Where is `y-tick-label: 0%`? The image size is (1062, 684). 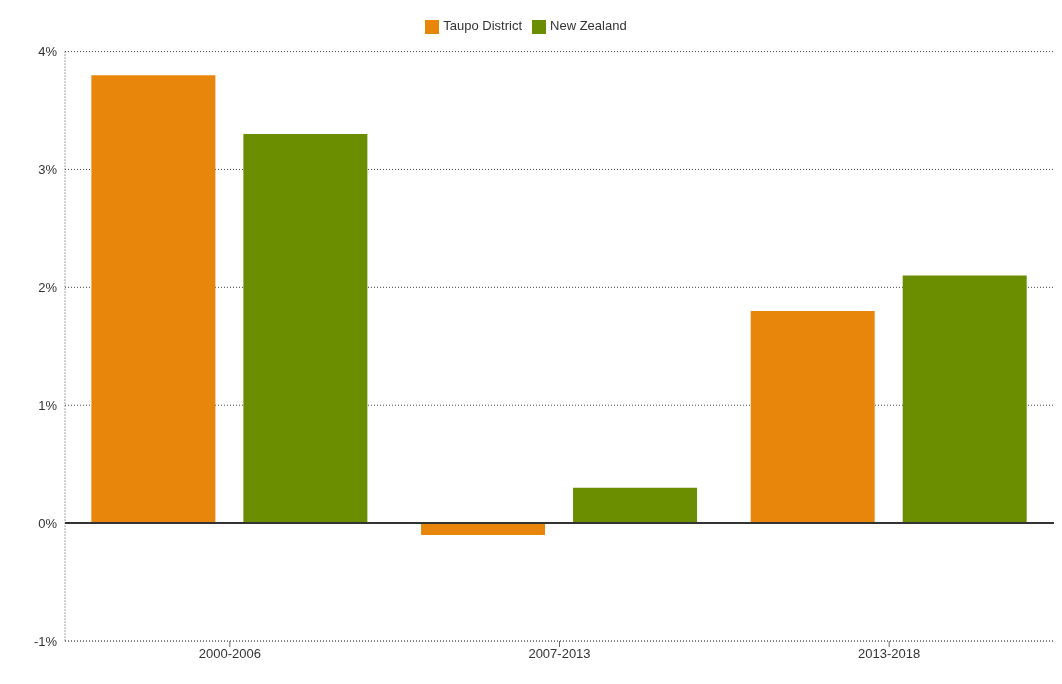 y-tick-label: 0% is located at coordinates (48, 523).